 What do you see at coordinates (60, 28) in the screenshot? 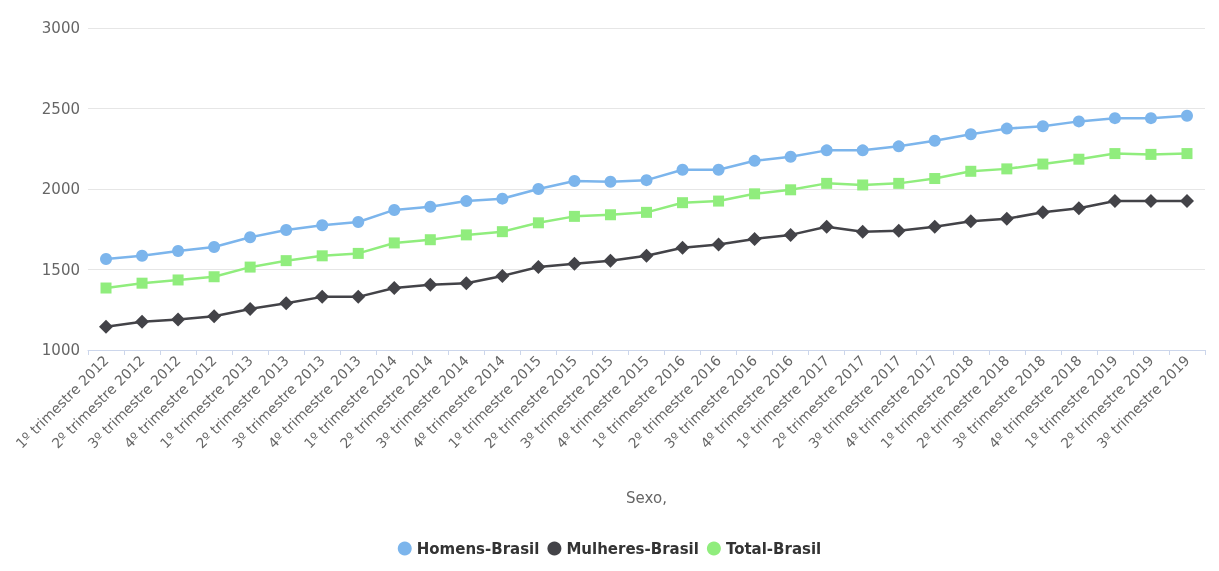
I see `y-tick-label: 3000` at bounding box center [60, 28].